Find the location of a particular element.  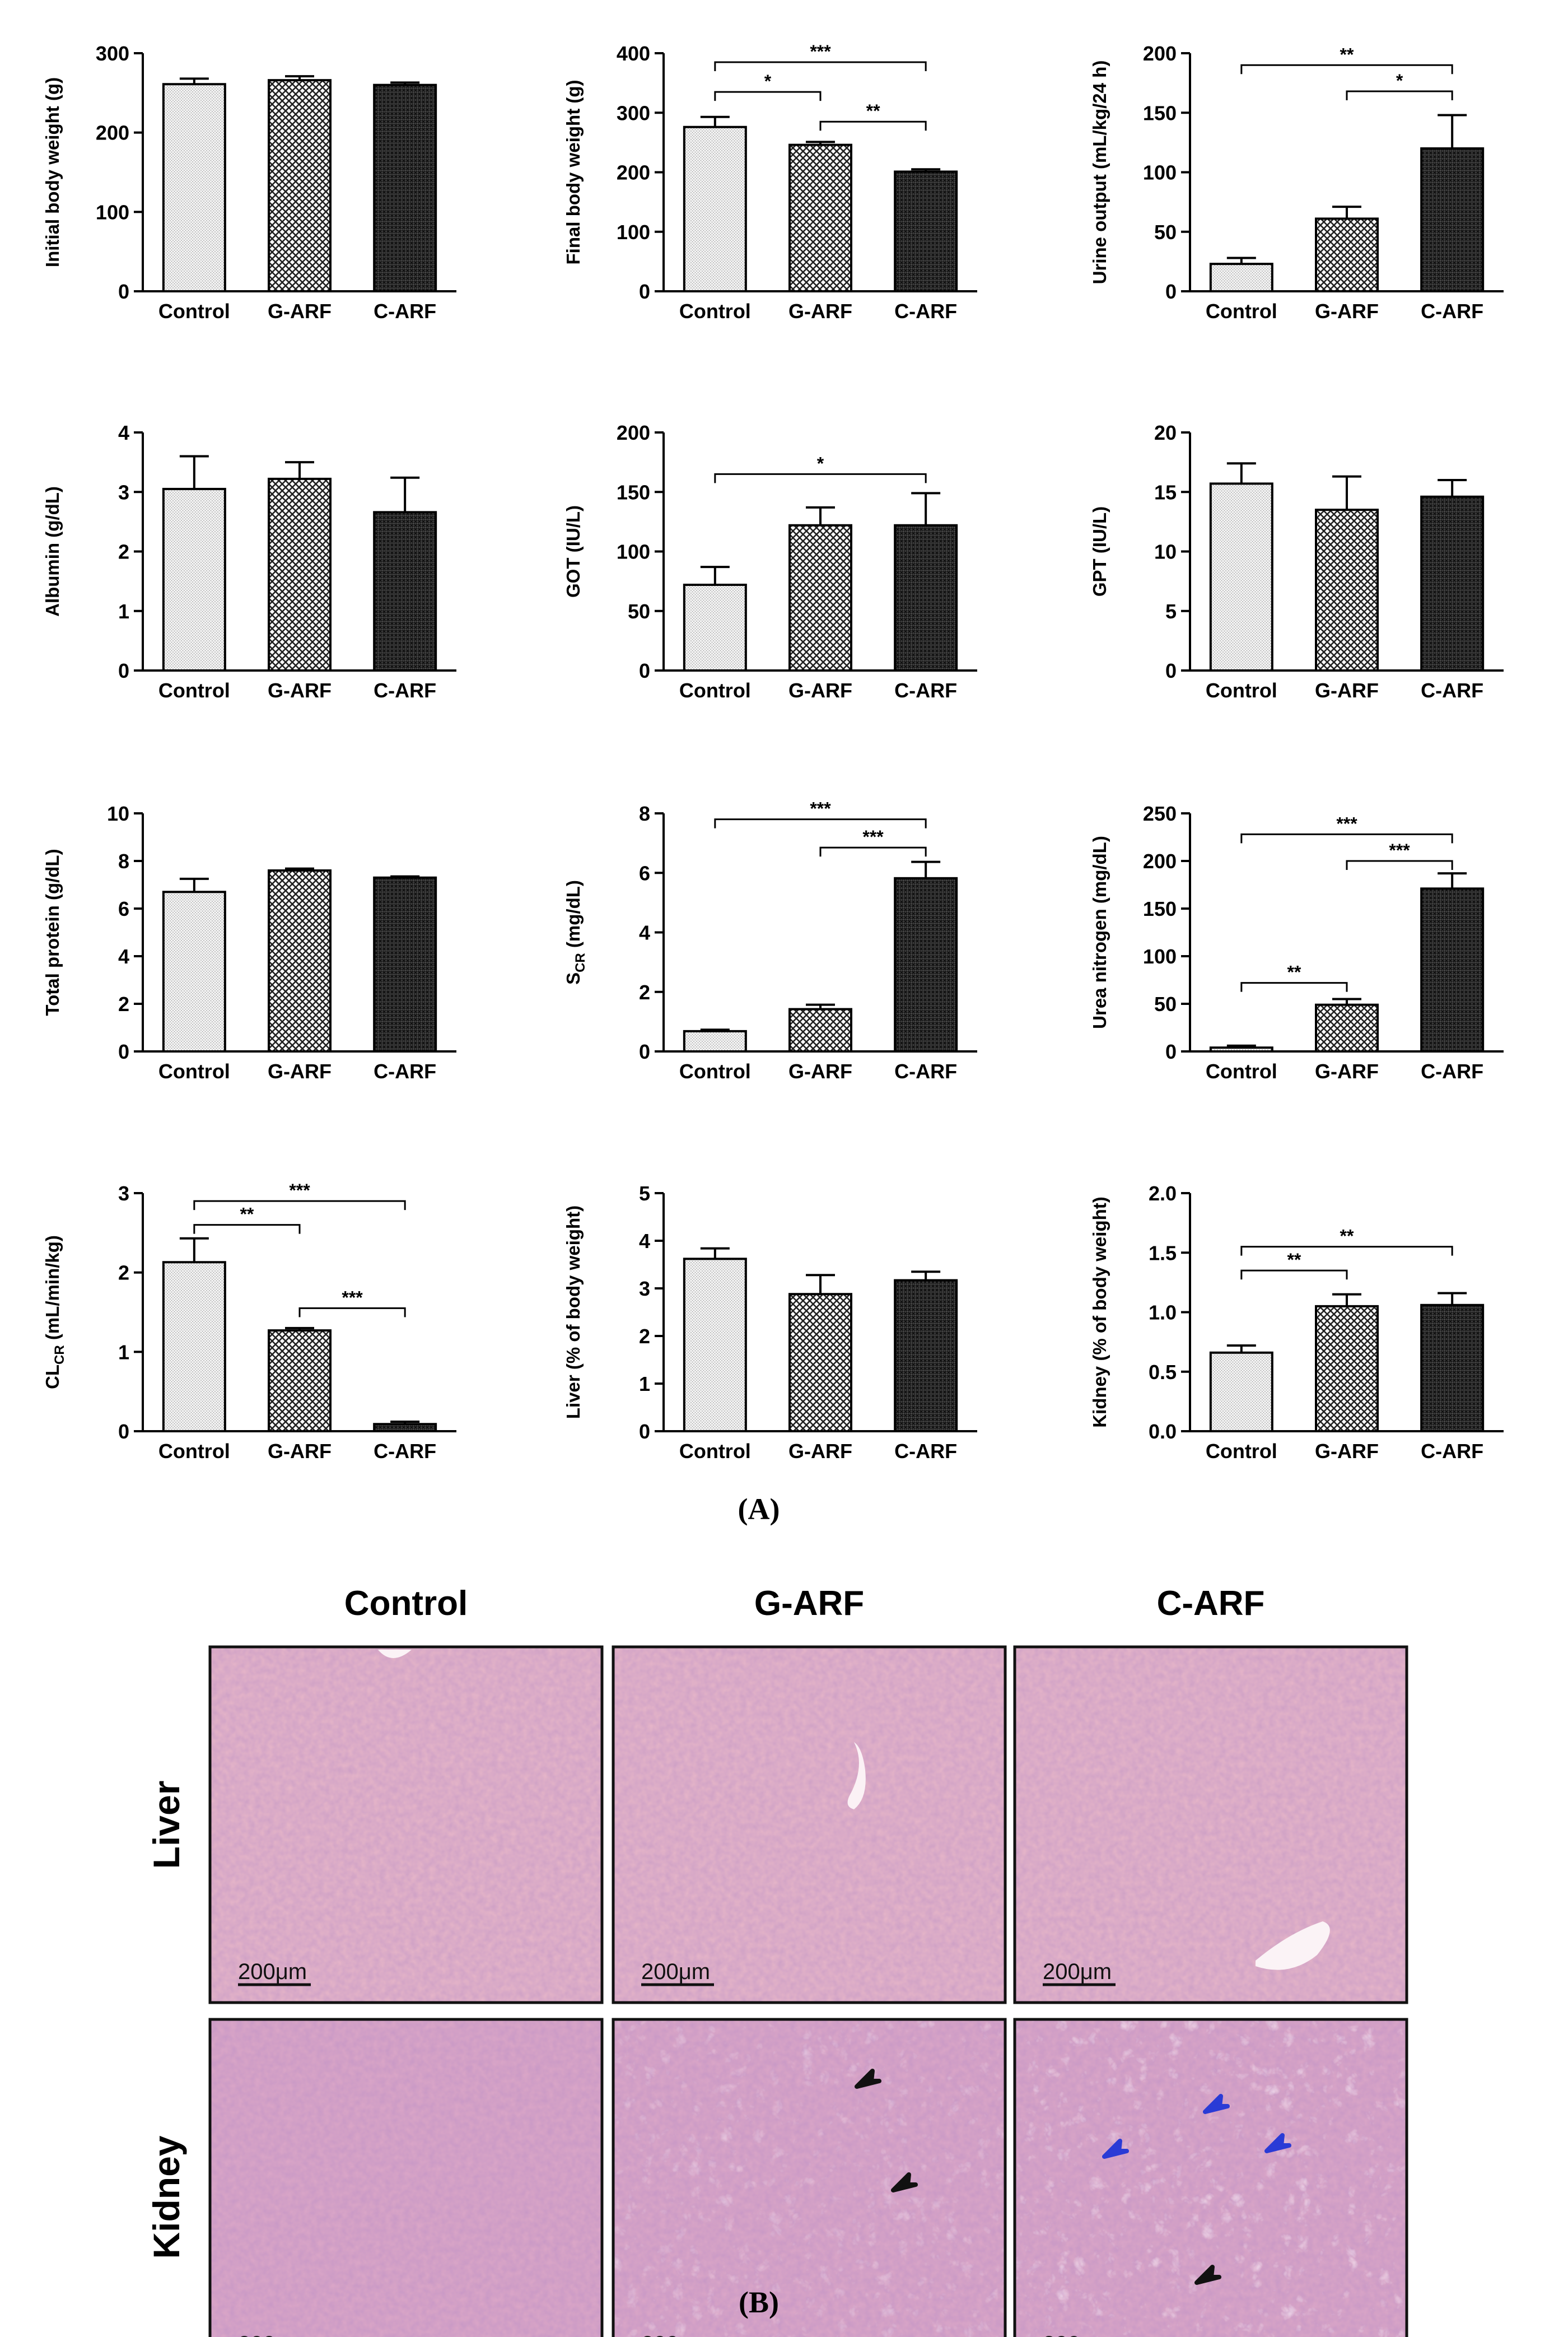

y-tick-label: 2.0 is located at coordinates (1163, 1193).